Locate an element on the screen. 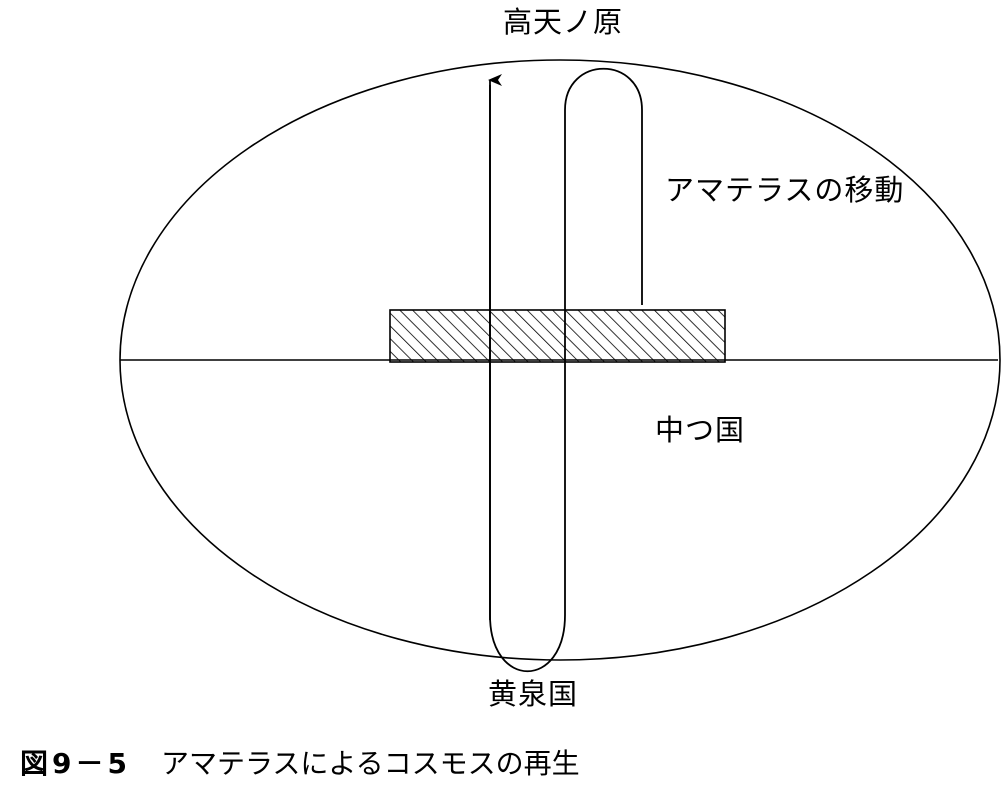 Image resolution: width=1004 pixels, height=801 pixels. label-takamagahara: 高天ノ原 is located at coordinates (563, 22).